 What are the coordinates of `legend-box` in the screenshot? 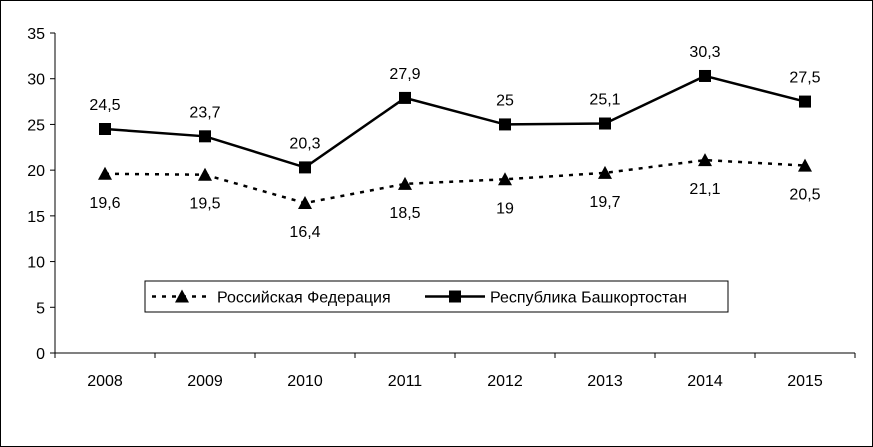 It's located at (436, 296).